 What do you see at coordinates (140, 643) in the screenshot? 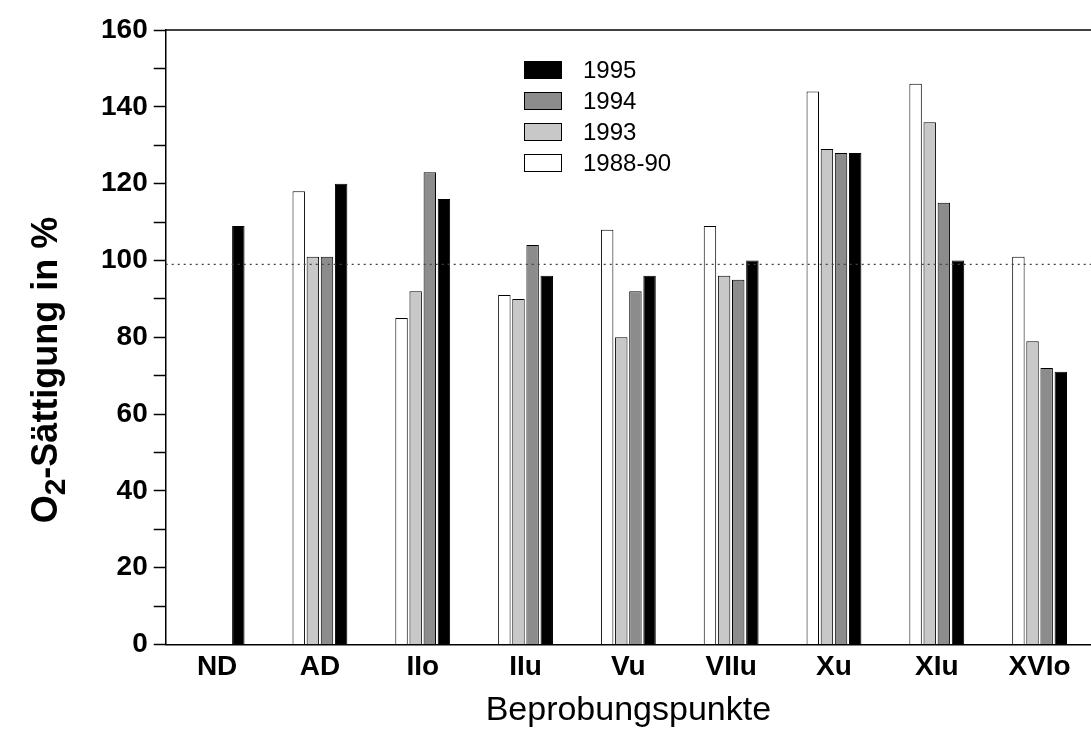
I see `y-tick-label: 0` at bounding box center [140, 643].